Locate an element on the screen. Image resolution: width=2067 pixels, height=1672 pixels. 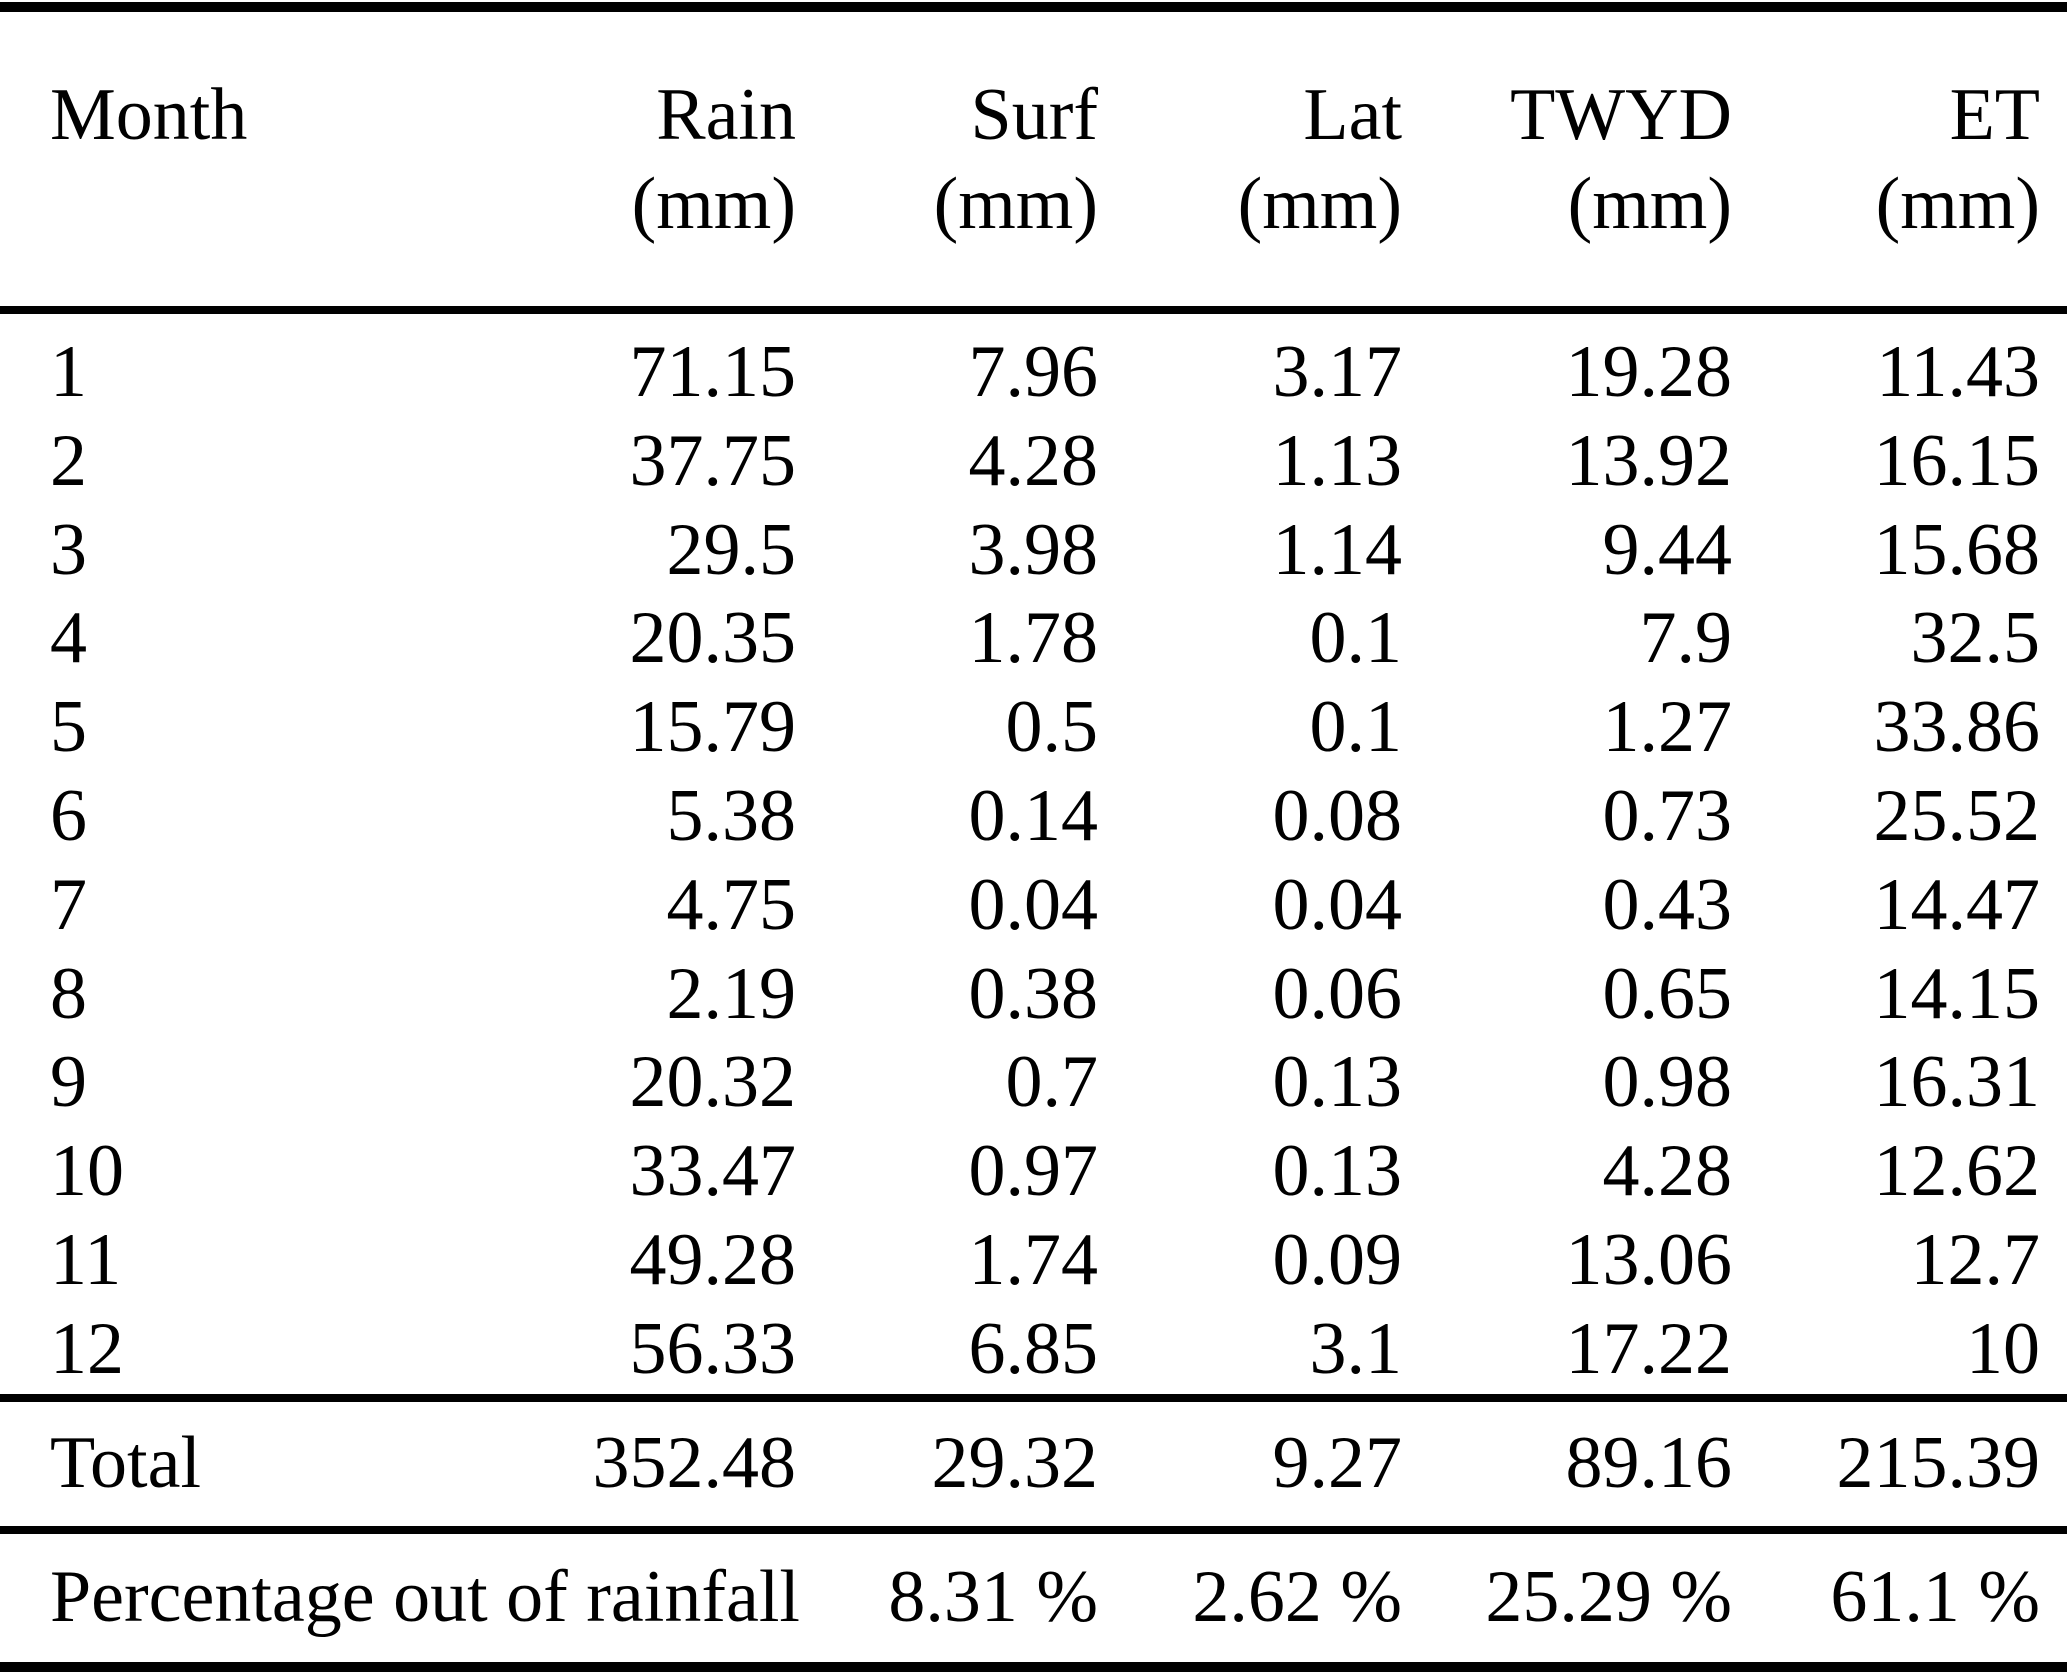
et-cell: 32.5 is located at coordinates (1975, 638).